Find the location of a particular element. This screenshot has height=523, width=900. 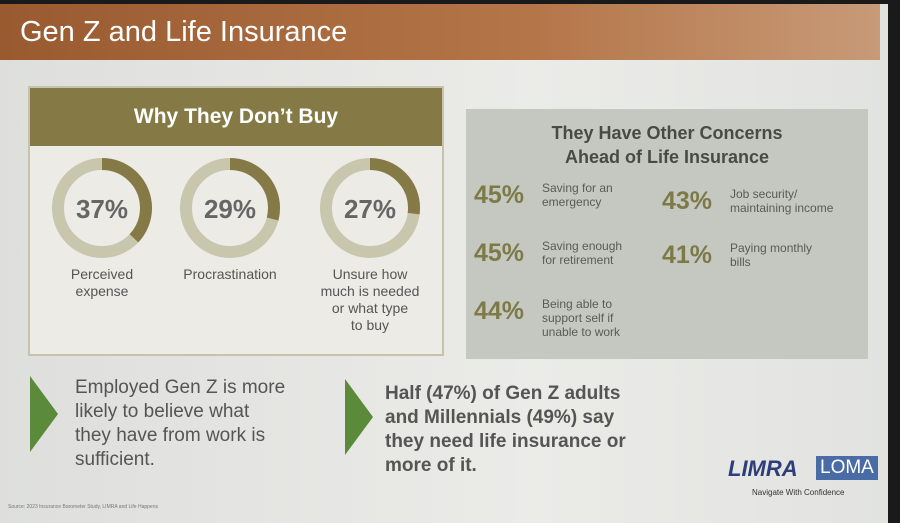

tagline: Navigate With Confidence is located at coordinates (798, 492).